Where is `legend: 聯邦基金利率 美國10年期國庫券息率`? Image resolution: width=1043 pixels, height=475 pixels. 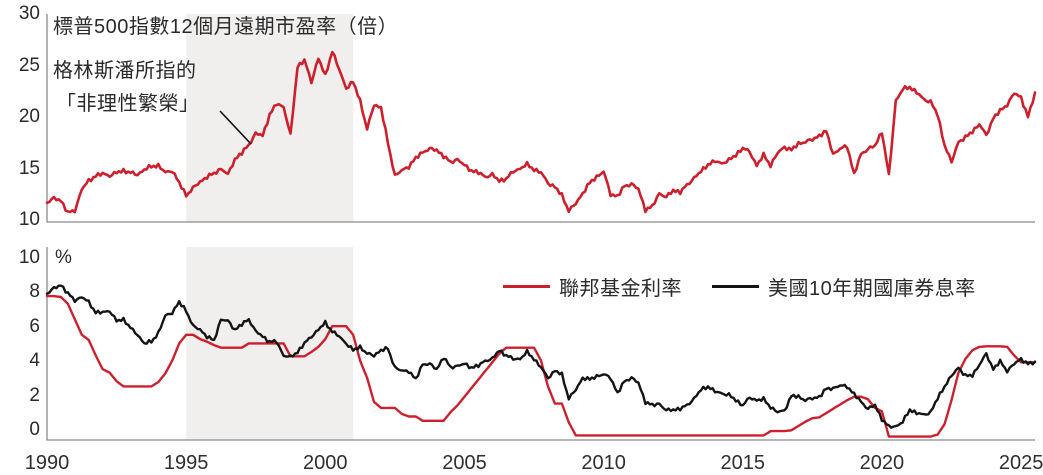 legend: 聯邦基金利率 美國10年期國庫券息率 is located at coordinates (739, 286).